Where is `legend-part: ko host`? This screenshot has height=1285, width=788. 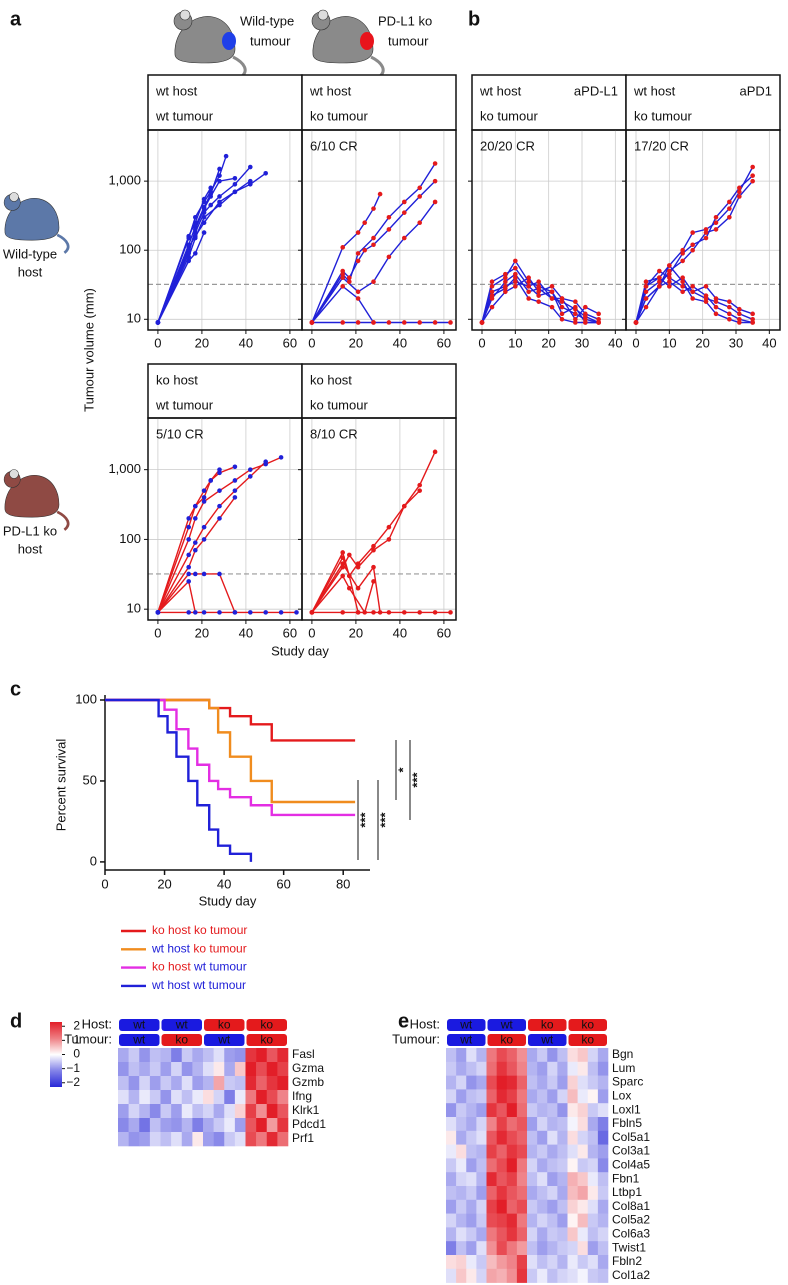
legend-part: ko host is located at coordinates (171, 967).